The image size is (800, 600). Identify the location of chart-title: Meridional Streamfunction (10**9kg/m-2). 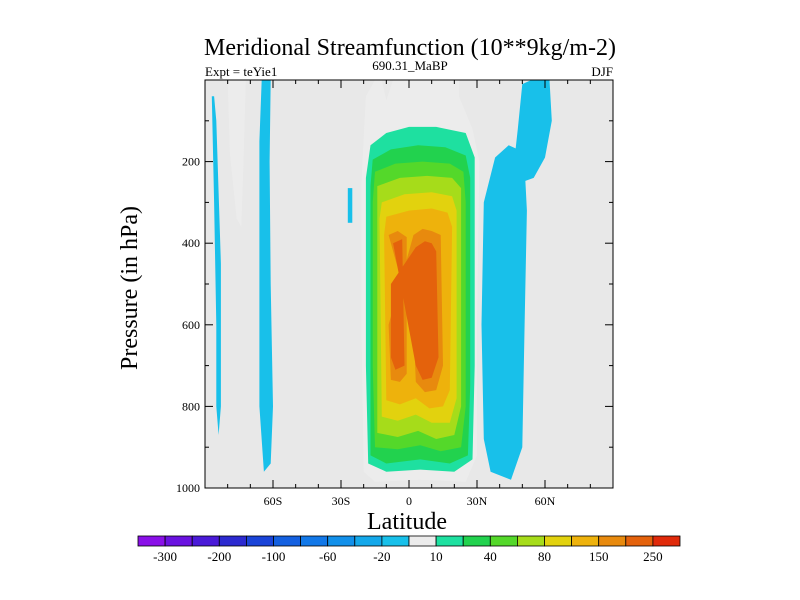
(410, 48).